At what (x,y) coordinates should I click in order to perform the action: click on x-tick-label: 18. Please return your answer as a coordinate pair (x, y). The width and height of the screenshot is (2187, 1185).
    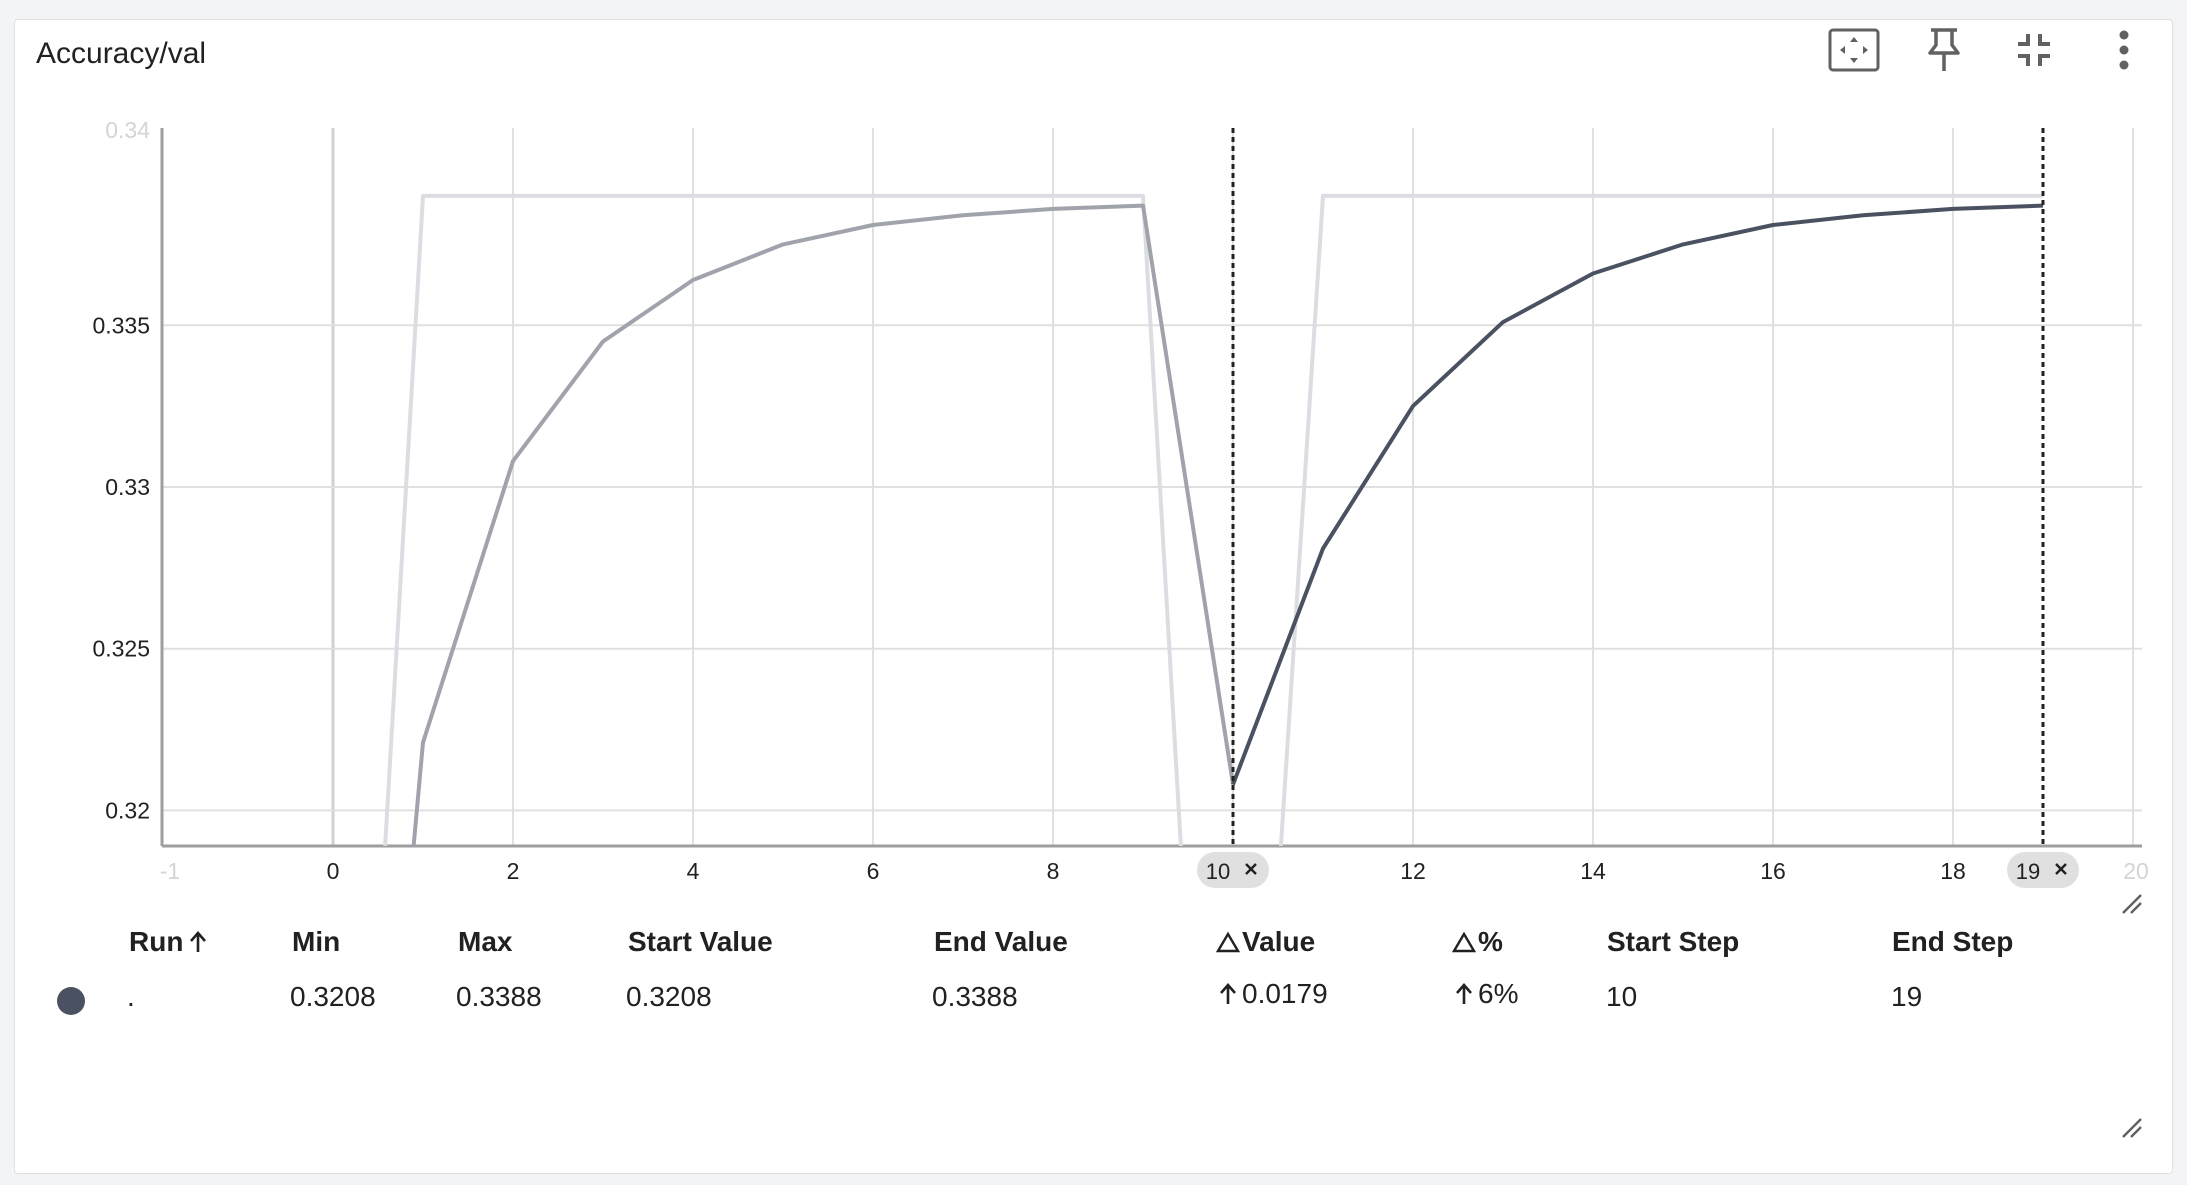
    Looking at the image, I should click on (1953, 871).